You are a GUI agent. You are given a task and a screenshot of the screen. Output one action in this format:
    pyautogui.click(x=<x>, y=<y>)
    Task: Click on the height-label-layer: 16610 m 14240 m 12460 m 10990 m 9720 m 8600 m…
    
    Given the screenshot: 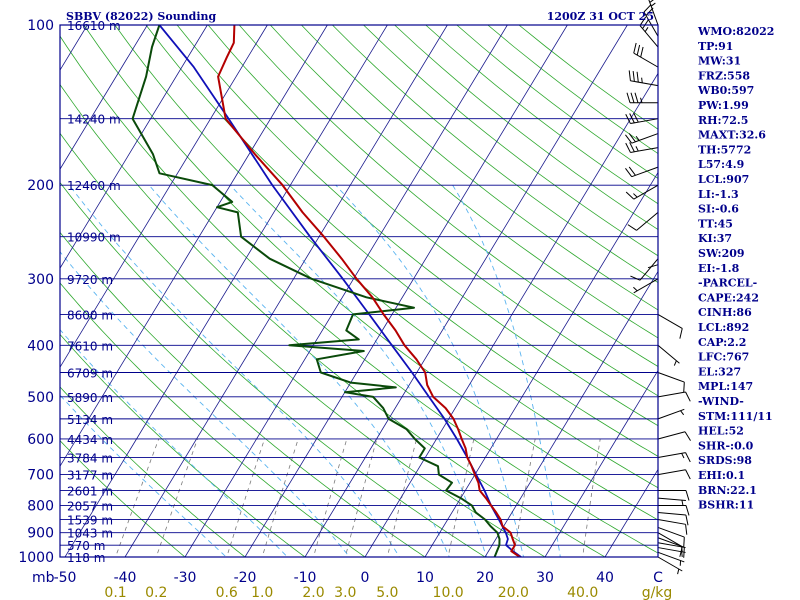 What is the action you would take?
    pyautogui.click(x=94, y=292)
    